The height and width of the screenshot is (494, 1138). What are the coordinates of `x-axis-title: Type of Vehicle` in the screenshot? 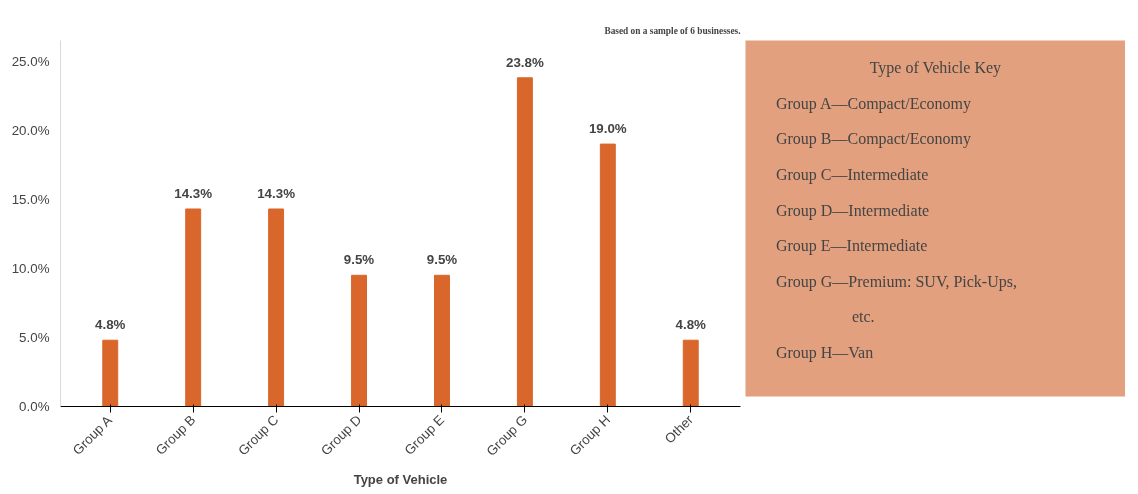 It's located at (400, 480).